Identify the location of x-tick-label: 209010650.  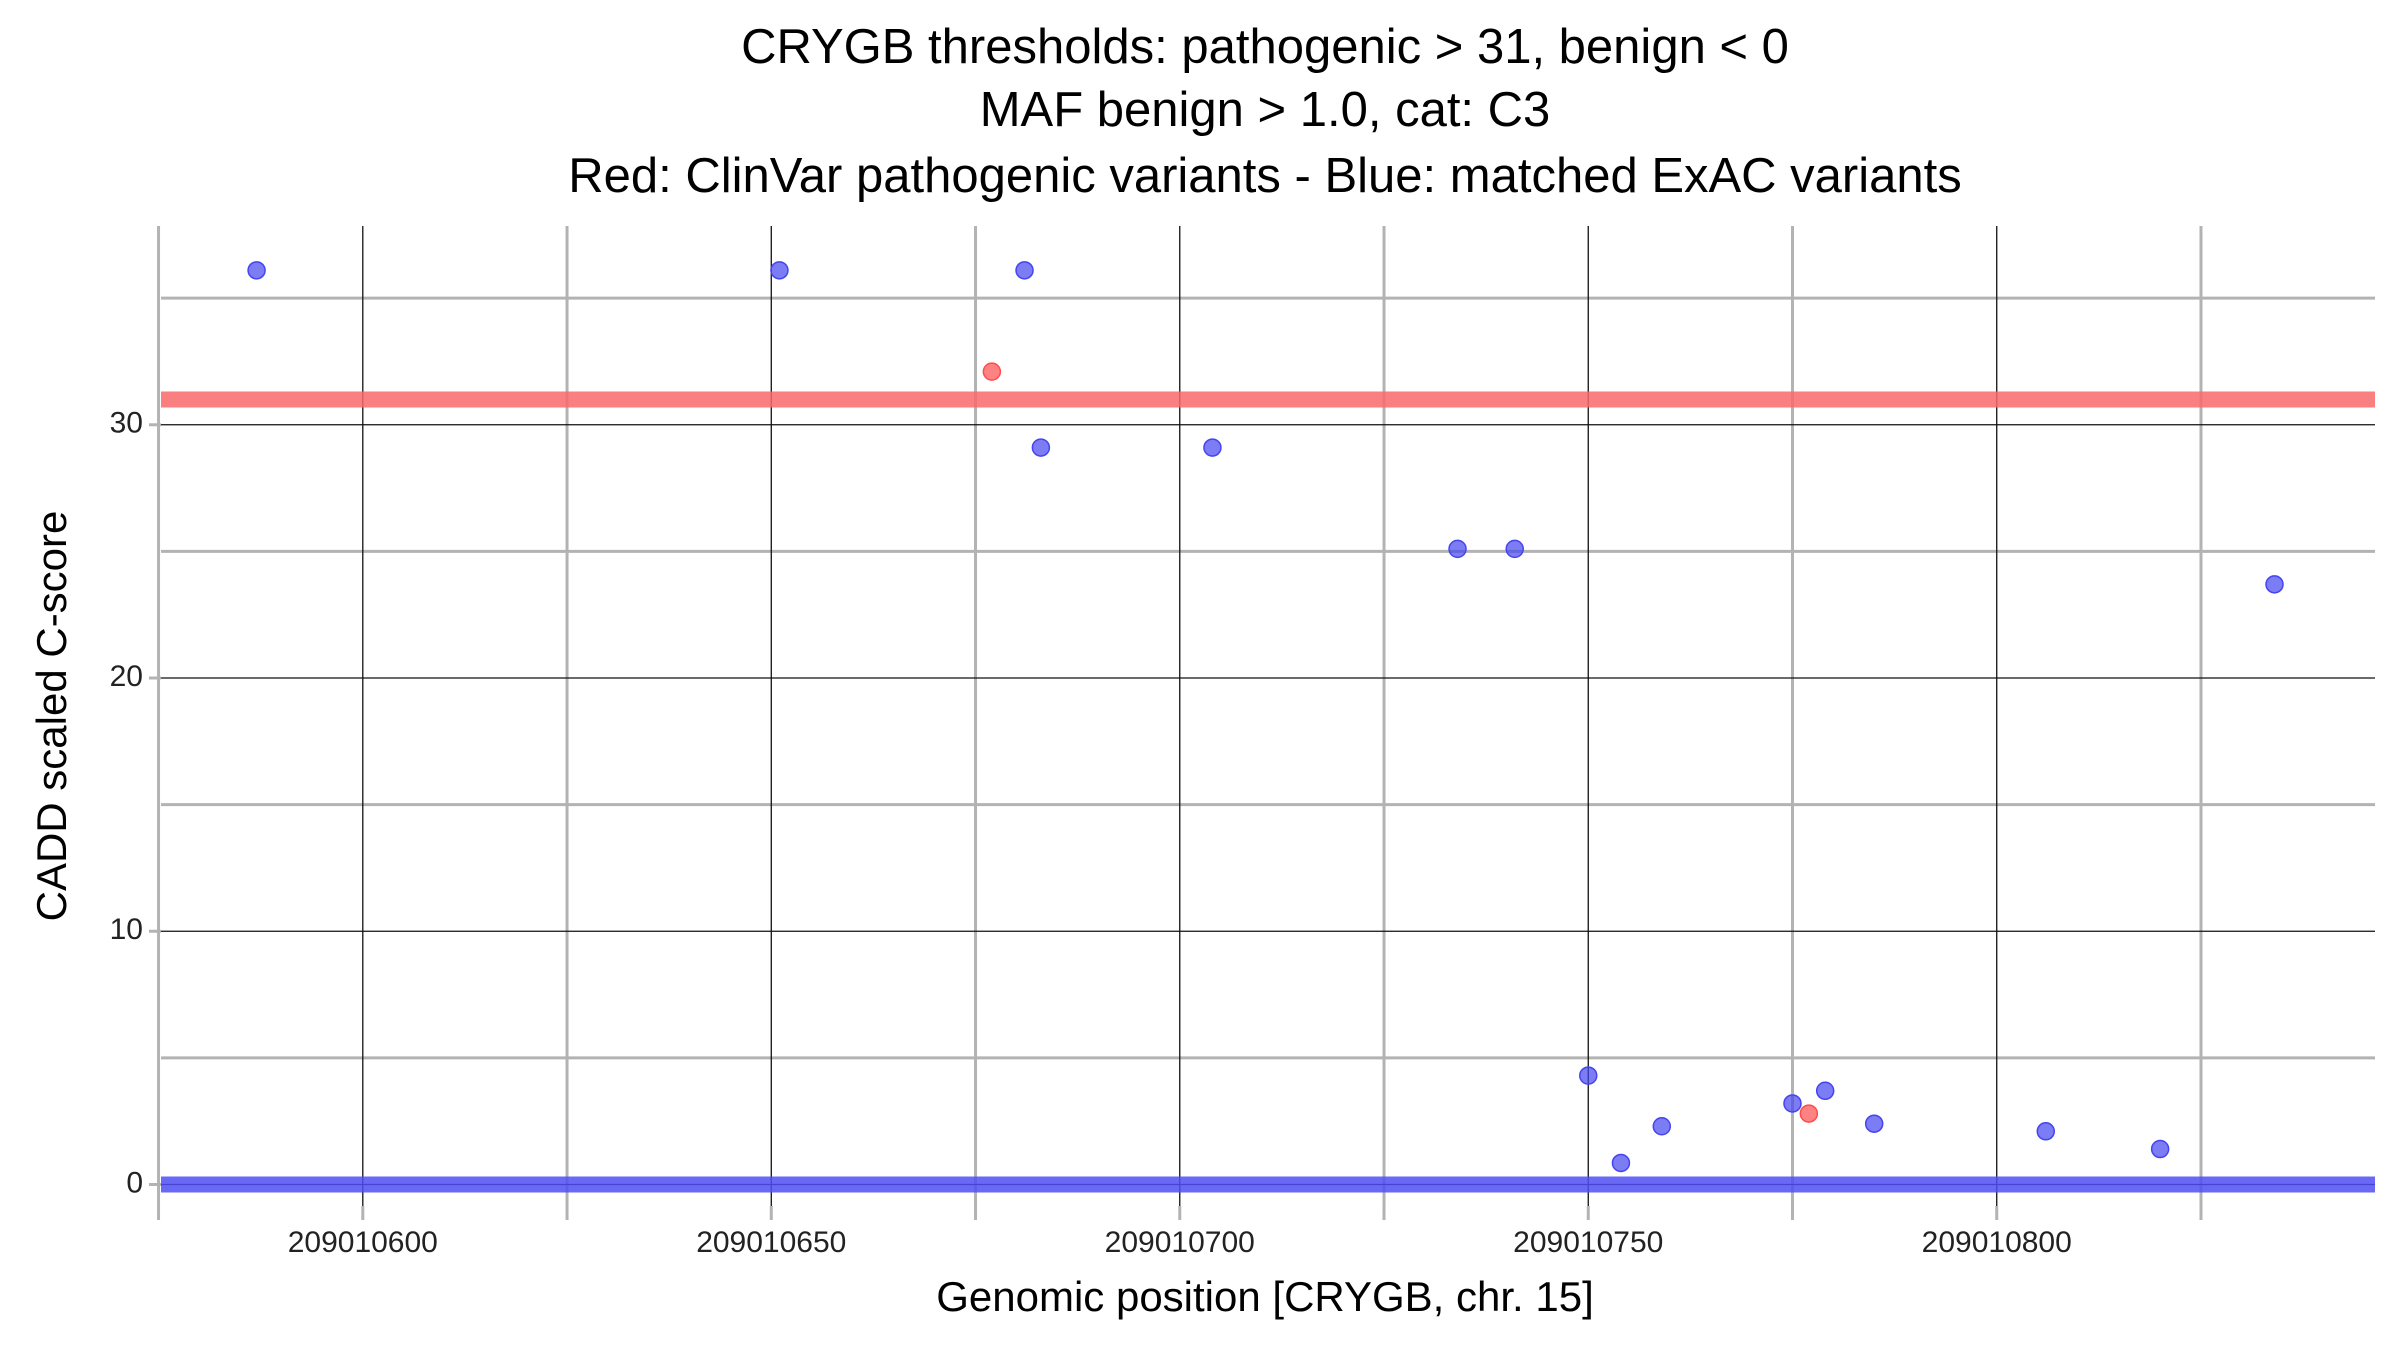
(771, 1242).